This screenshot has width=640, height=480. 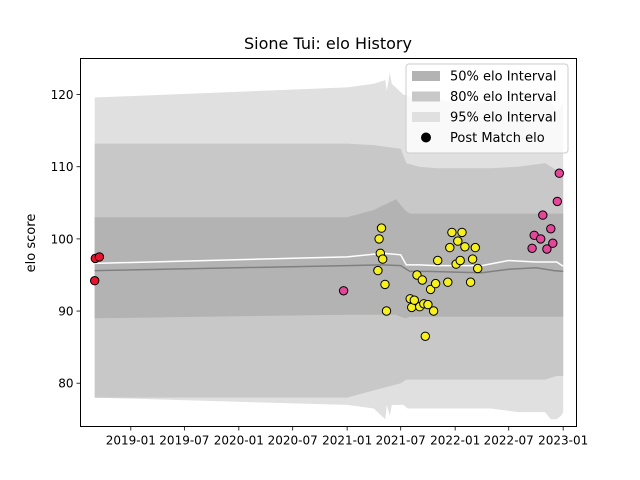 What do you see at coordinates (503, 77) in the screenshot?
I see `legend-label-1: 50% elo Interval` at bounding box center [503, 77].